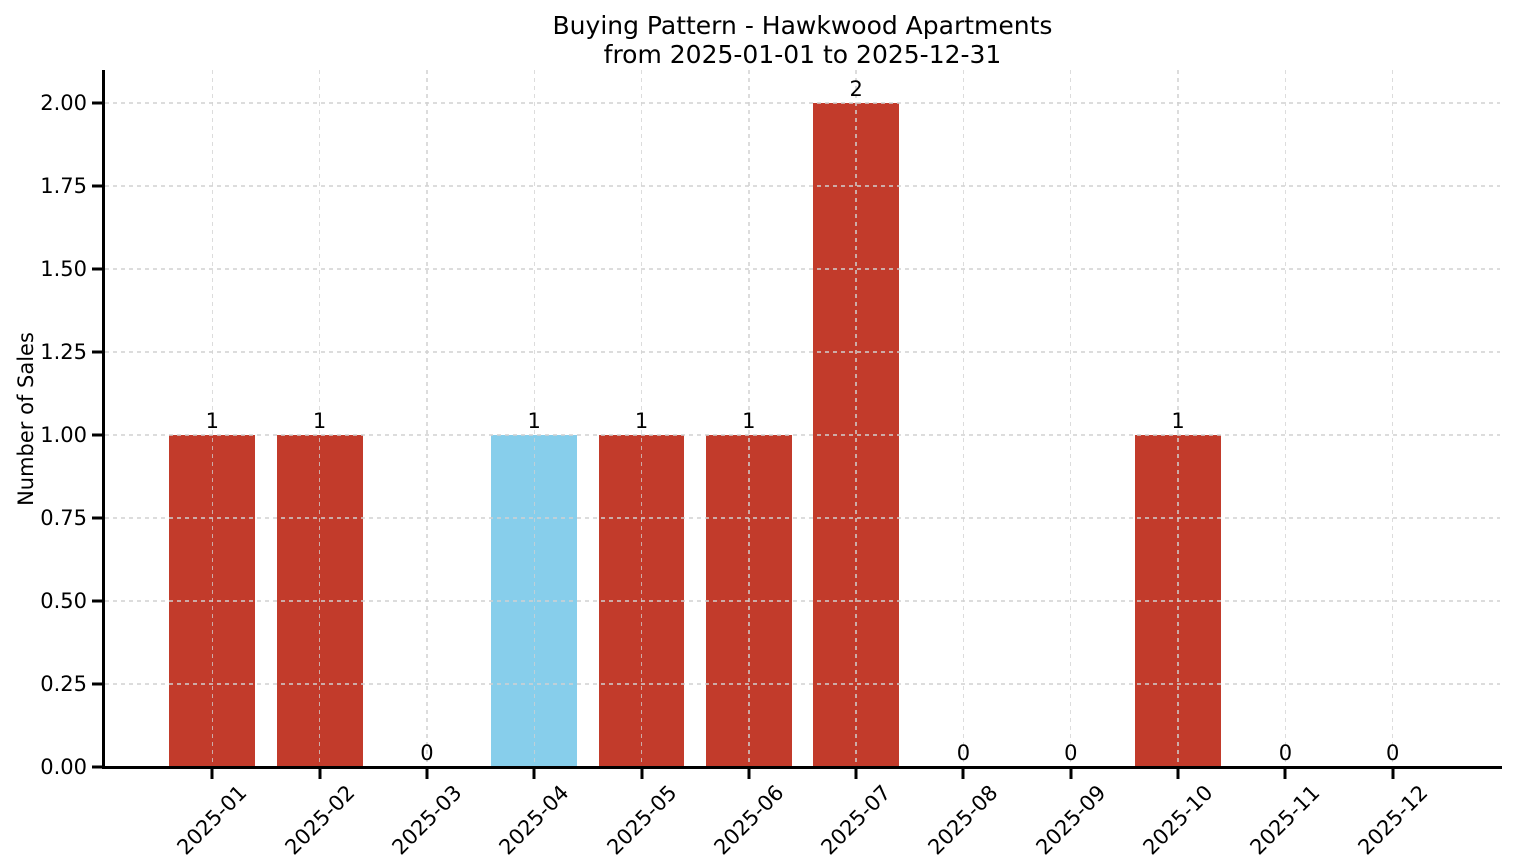 The image size is (1514, 863). What do you see at coordinates (63, 269) in the screenshot?
I see `y-tick-label: 1.50` at bounding box center [63, 269].